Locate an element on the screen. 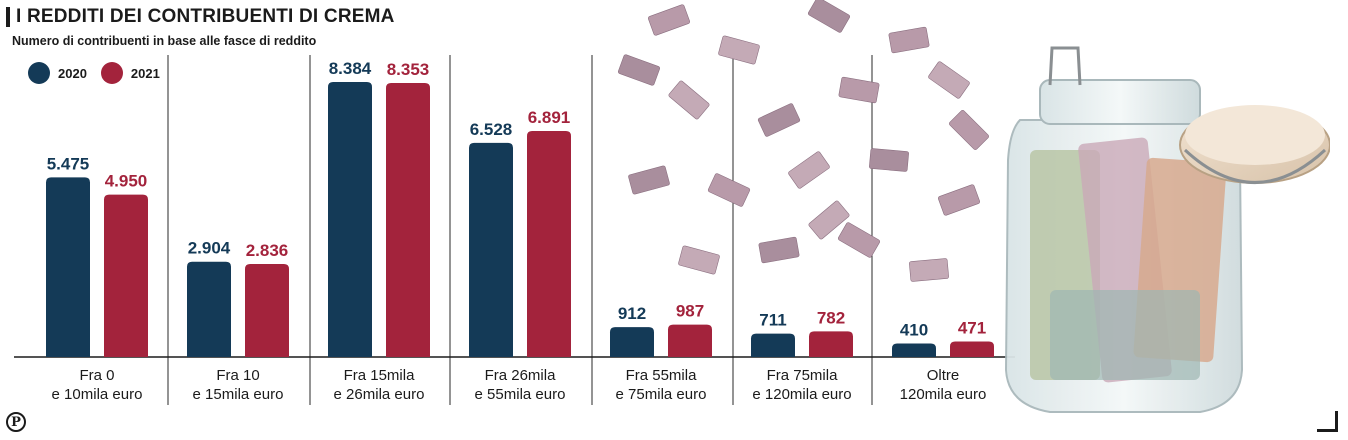  corner-mark is located at coordinates (1327, 421).